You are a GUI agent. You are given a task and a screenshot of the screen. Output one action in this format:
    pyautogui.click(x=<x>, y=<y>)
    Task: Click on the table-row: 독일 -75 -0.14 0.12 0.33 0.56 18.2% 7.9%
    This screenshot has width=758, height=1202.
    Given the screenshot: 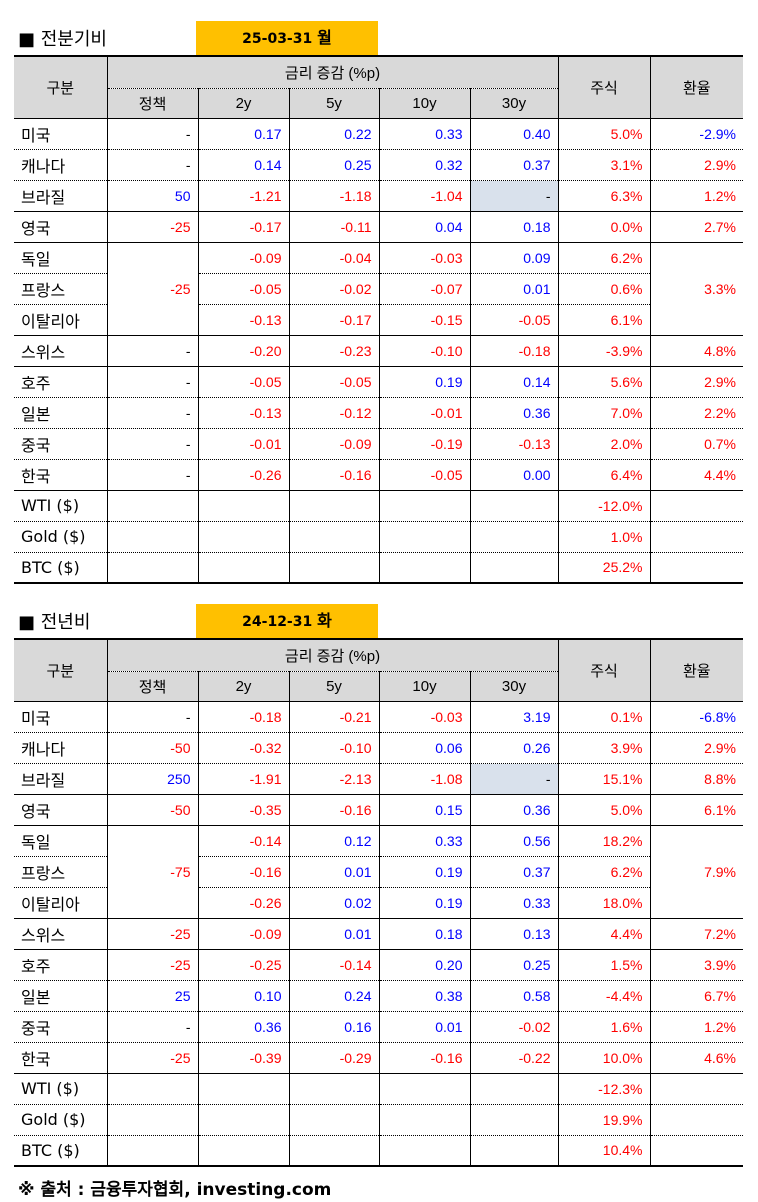 What is the action you would take?
    pyautogui.click(x=378, y=872)
    